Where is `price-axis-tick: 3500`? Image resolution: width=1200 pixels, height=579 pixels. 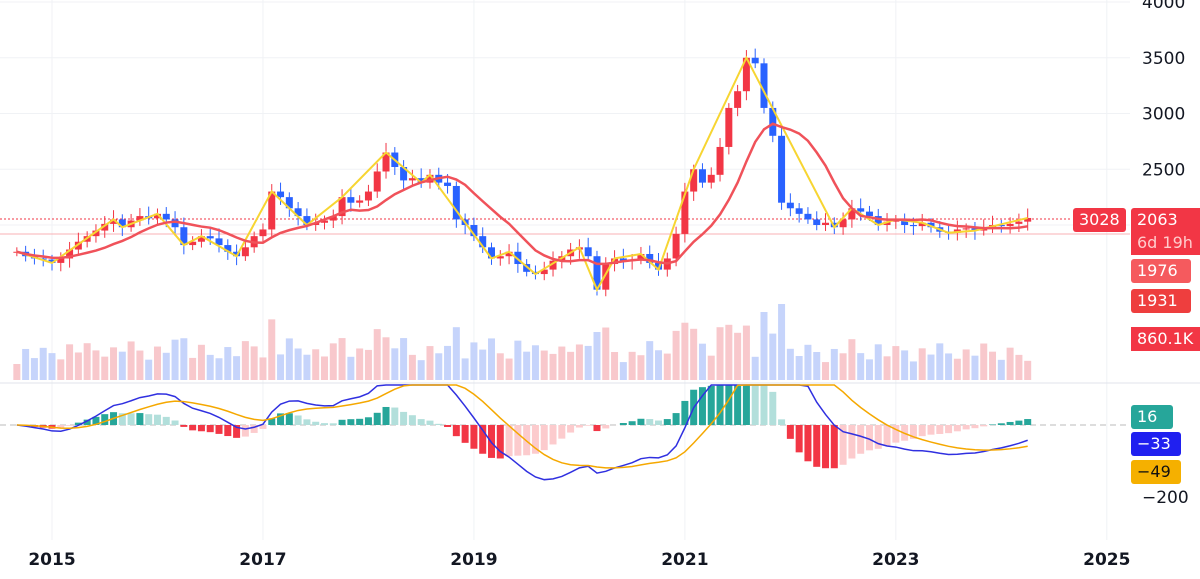 price-axis-tick: 3500 is located at coordinates (1163, 59).